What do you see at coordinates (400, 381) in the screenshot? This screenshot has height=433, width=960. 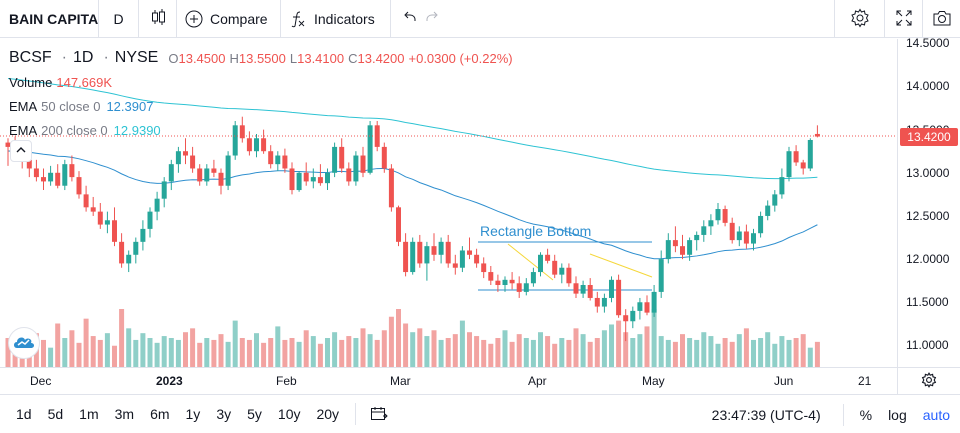 I see `time-tick-label: Mar` at bounding box center [400, 381].